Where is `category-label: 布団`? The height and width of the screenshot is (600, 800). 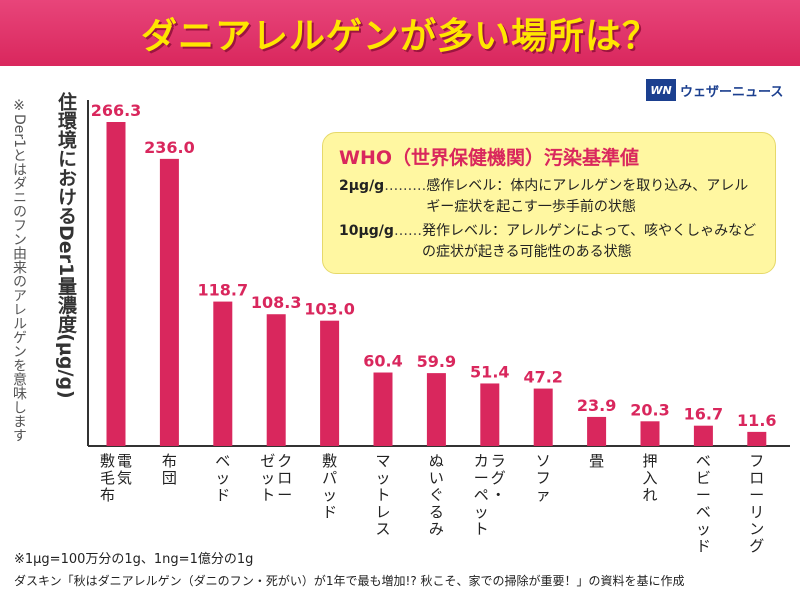 category-label: 布団 is located at coordinates (169, 469).